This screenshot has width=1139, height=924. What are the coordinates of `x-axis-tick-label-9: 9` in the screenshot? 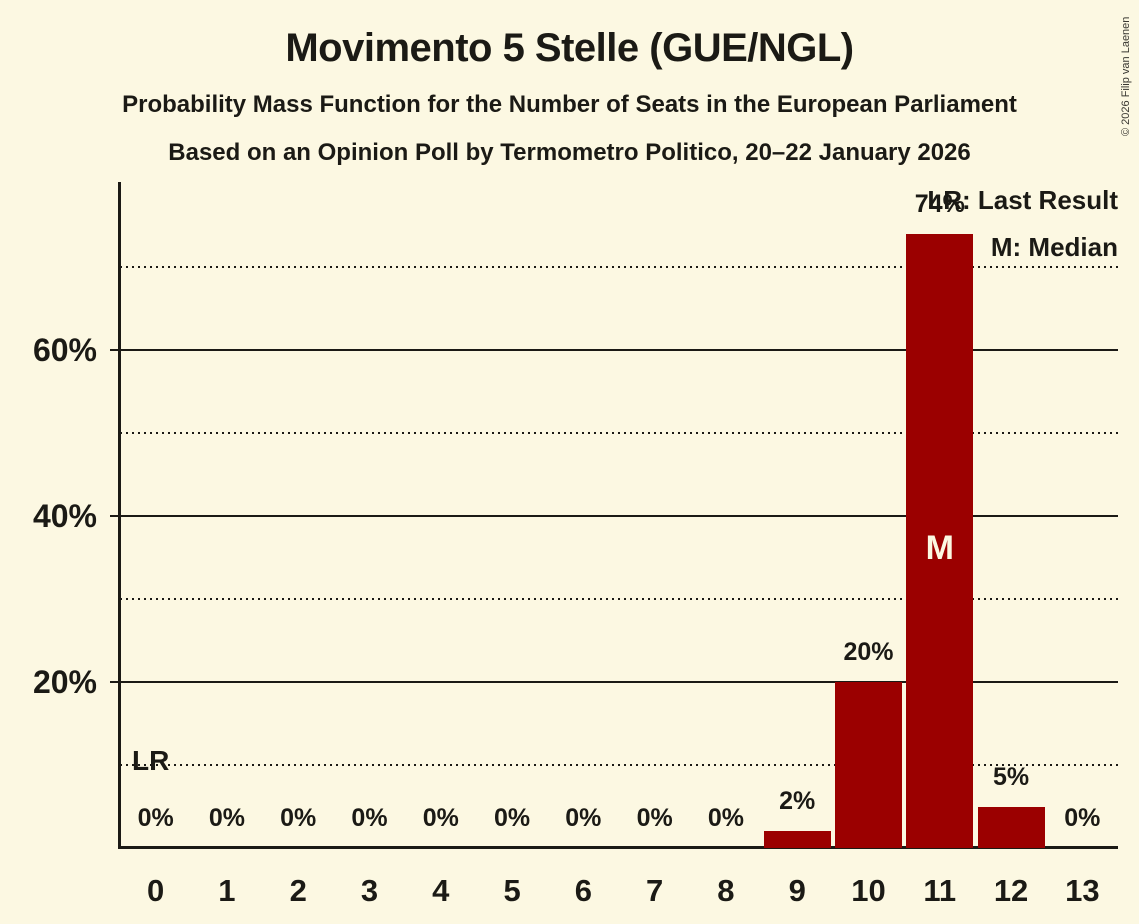 It's located at (797, 890).